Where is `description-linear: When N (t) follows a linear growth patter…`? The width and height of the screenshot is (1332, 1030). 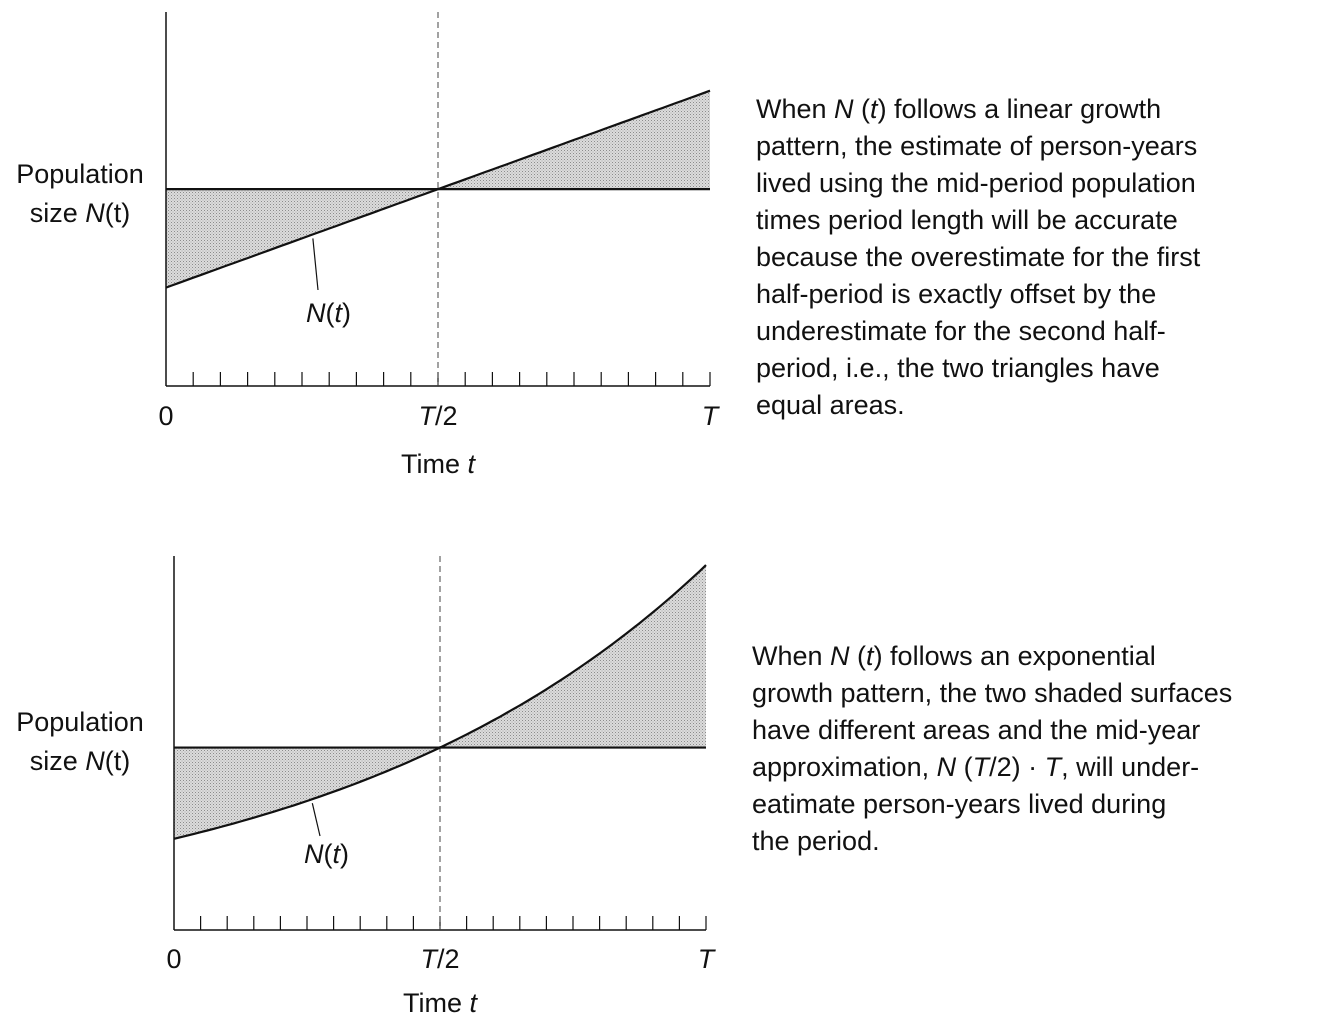 description-linear: When N (t) follows a linear growth patter… is located at coordinates (1036, 257).